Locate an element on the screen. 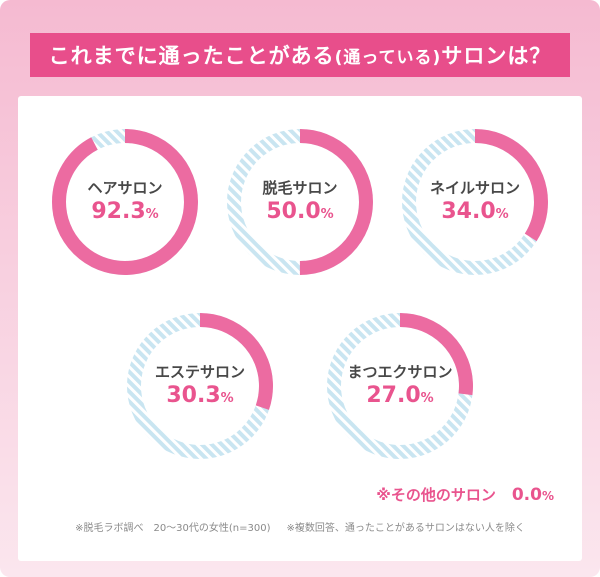  title-banner: これまでに通ったことがある (通っている) サロンは？ is located at coordinates (300, 55).